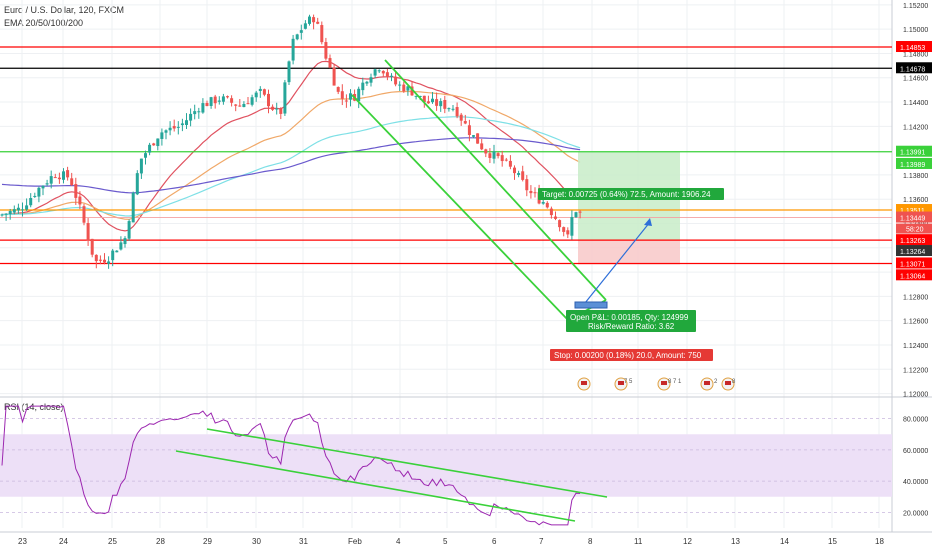 This screenshot has width=932, height=550. I want to click on time-tick-label: 24, so click(63, 541).